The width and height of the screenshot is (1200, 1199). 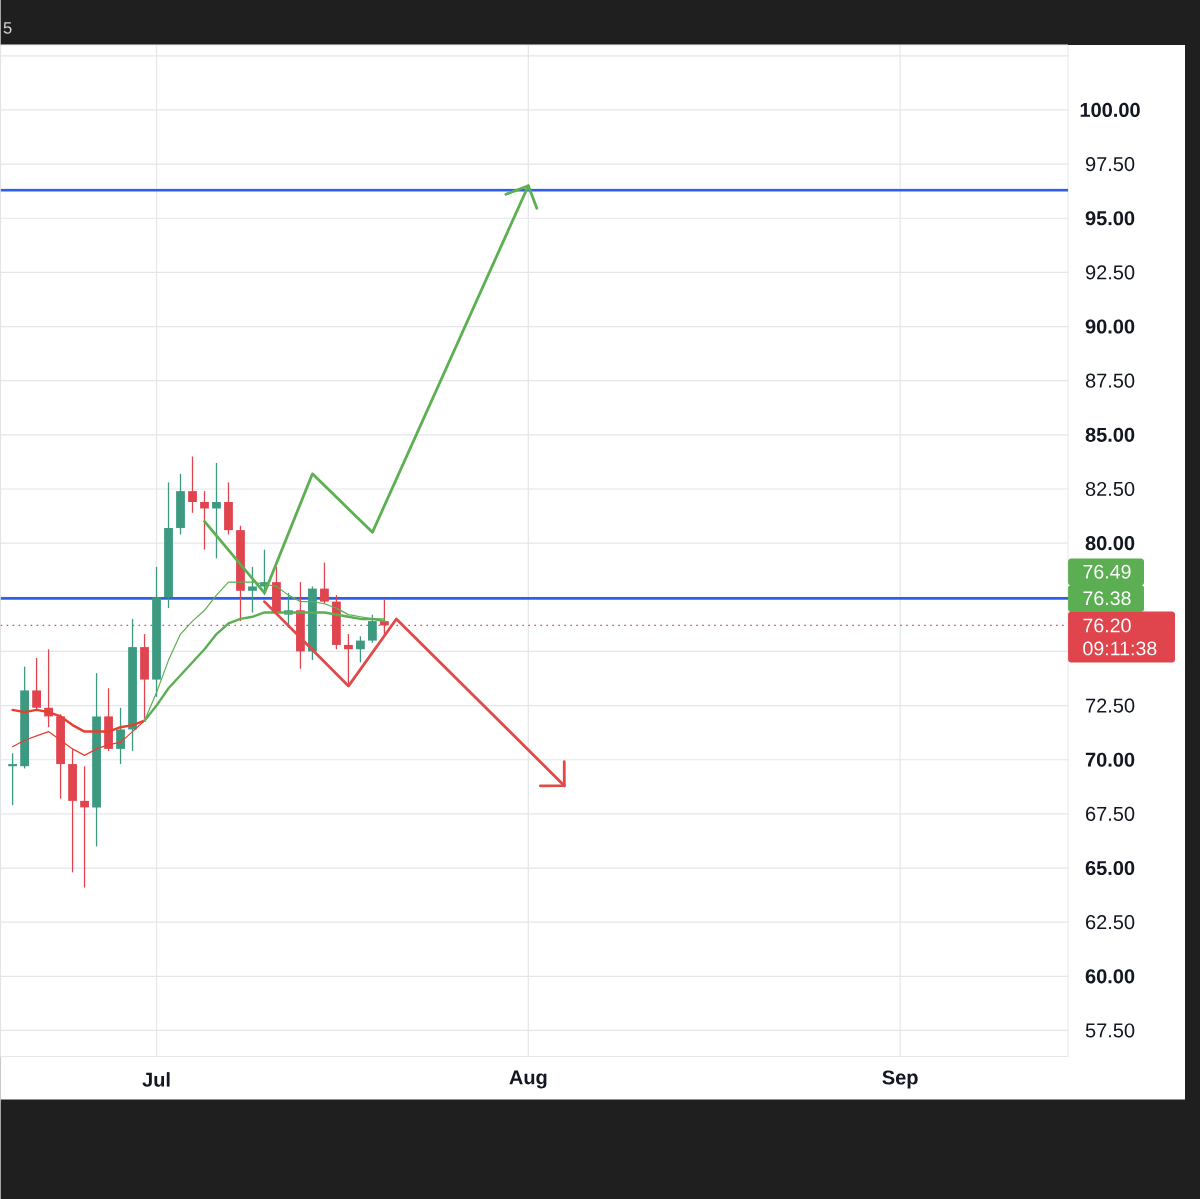 What do you see at coordinates (1110, 326) in the screenshot?
I see `y-tick-label: 90.00` at bounding box center [1110, 326].